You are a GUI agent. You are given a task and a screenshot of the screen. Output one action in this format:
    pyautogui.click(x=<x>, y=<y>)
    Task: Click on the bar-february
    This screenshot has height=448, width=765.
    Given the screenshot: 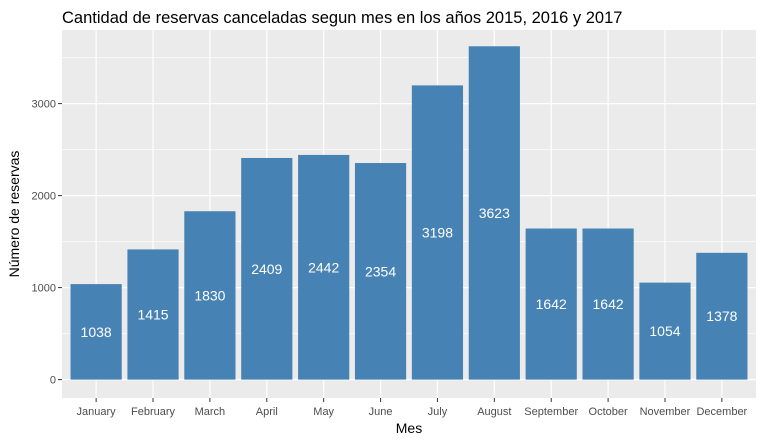 What is the action you would take?
    pyautogui.click(x=153, y=314)
    